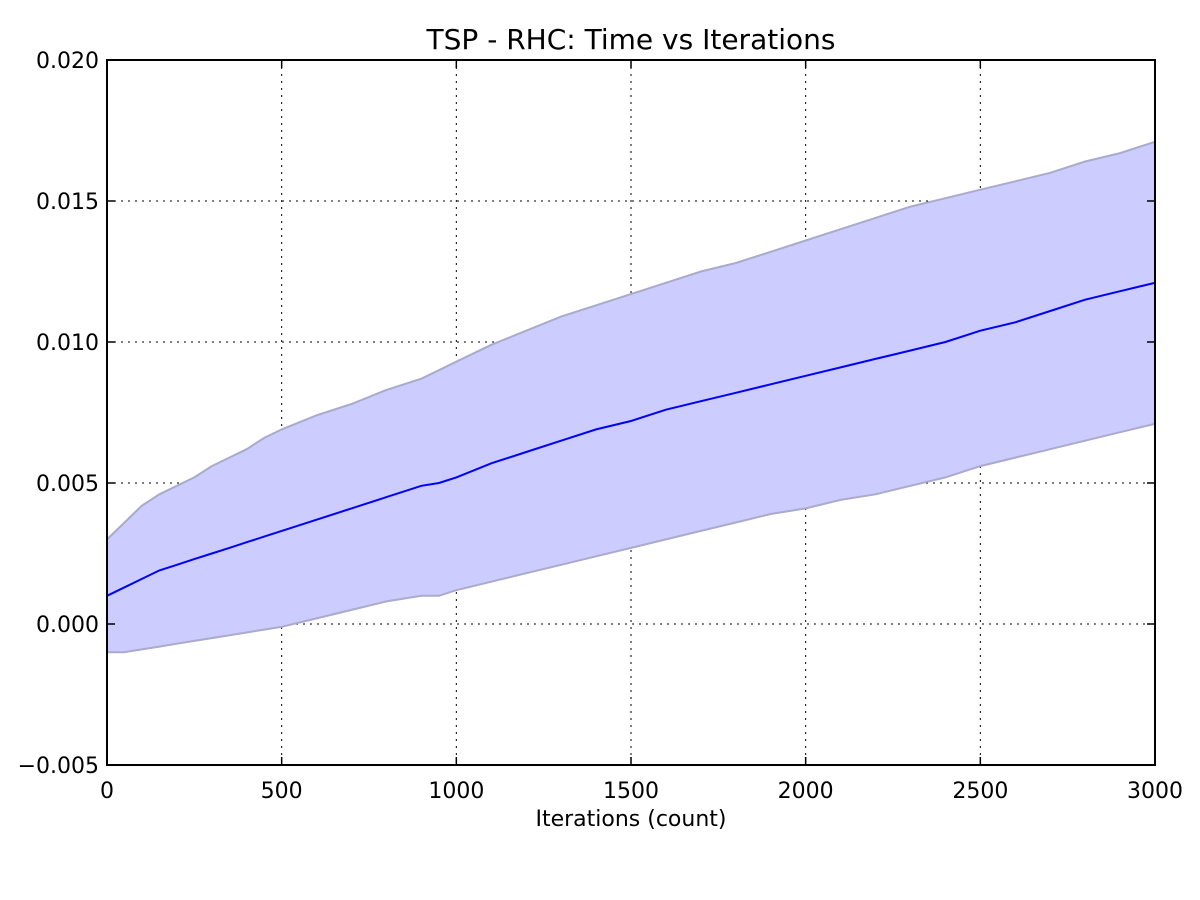 This screenshot has height=900, width=1200. I want to click on x-tick-label: 500, so click(282, 791).